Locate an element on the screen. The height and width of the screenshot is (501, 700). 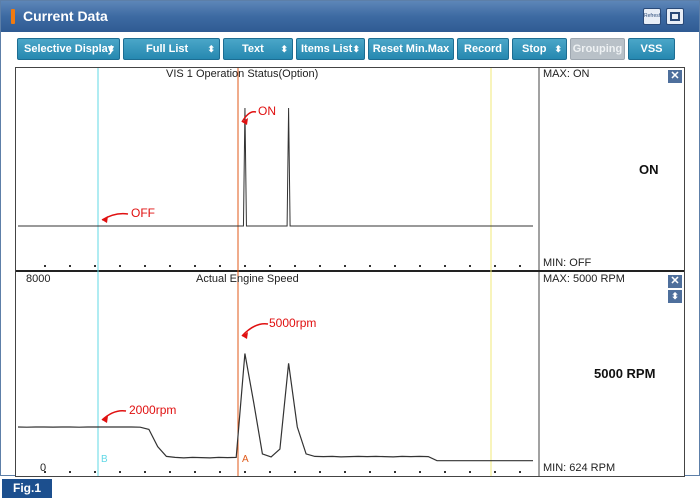
maximize-icon is located at coordinates (675, 16).